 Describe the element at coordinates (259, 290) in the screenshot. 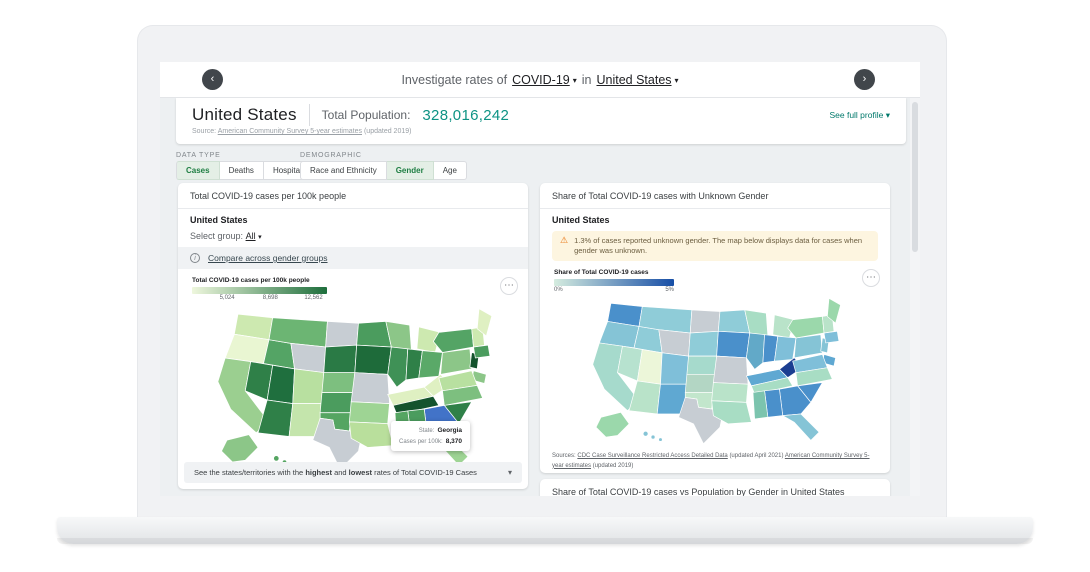

I see `map-legend-gradient` at that location.